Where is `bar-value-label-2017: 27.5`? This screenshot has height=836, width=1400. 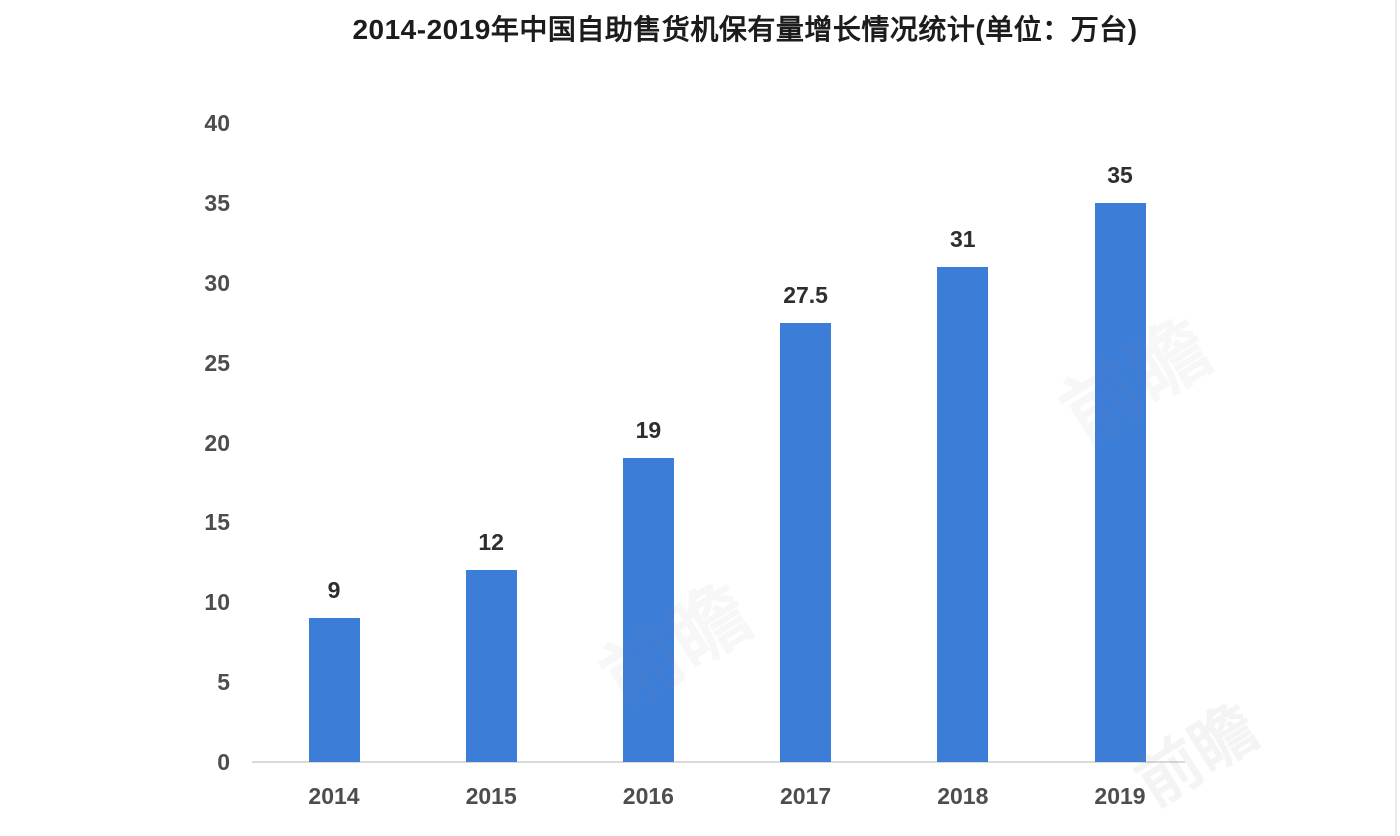 bar-value-label-2017: 27.5 is located at coordinates (805, 294).